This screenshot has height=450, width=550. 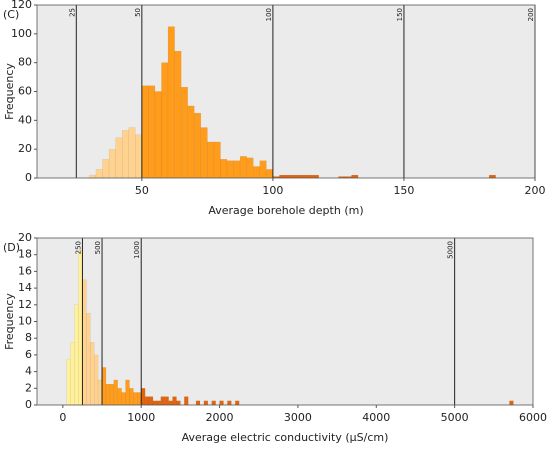 What do you see at coordinates (62, 417) in the screenshot?
I see `x-tick-label: 0` at bounding box center [62, 417].